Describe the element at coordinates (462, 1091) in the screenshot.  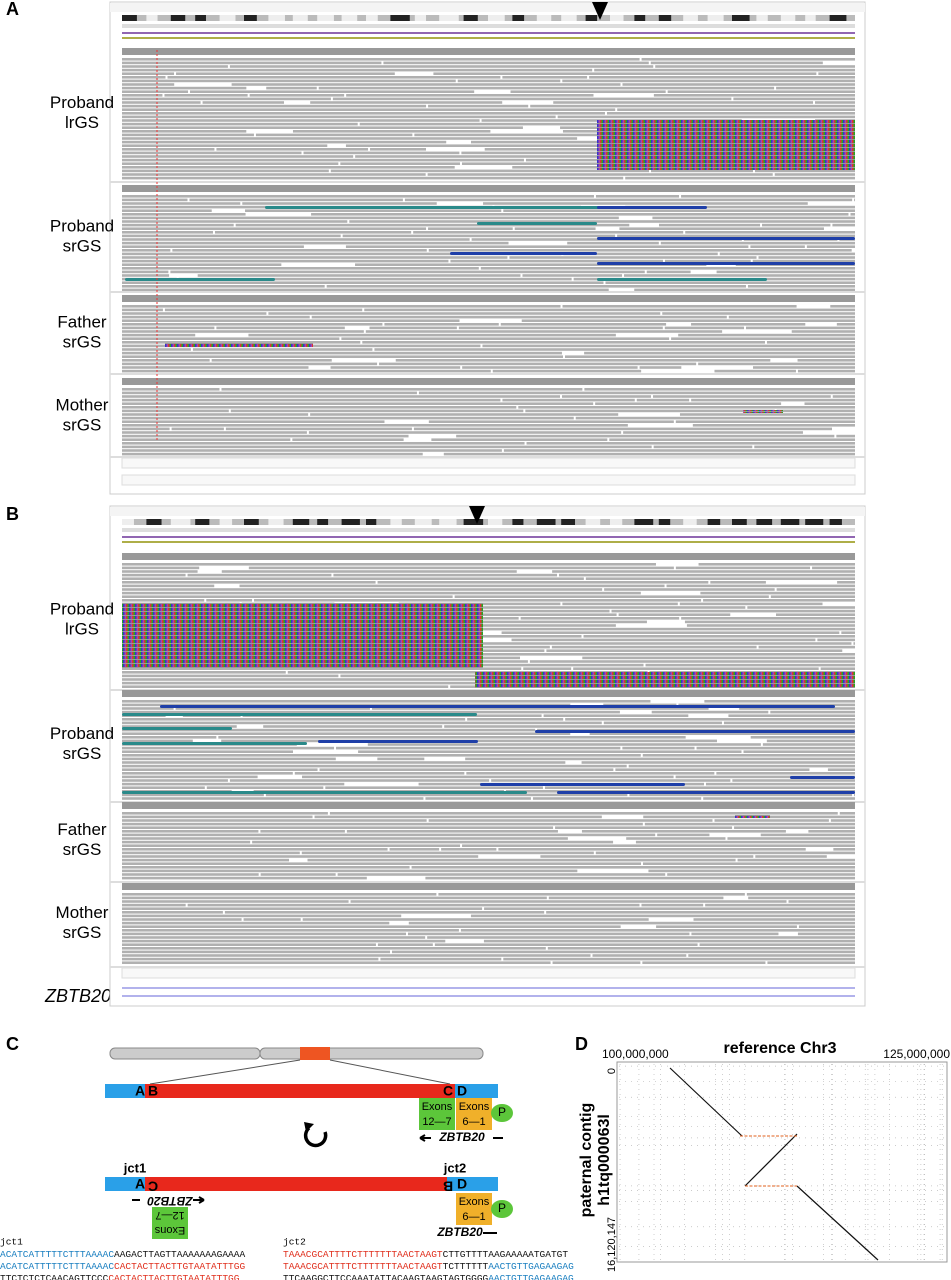
I see `breakpoint-letter: D` at that location.